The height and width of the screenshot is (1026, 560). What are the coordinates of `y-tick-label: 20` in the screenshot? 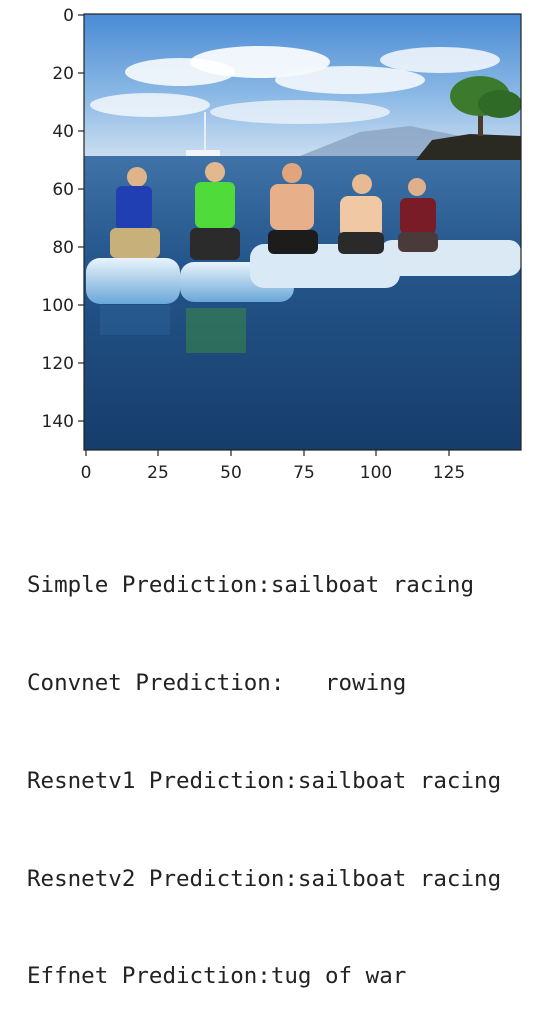 It's located at (63, 74).